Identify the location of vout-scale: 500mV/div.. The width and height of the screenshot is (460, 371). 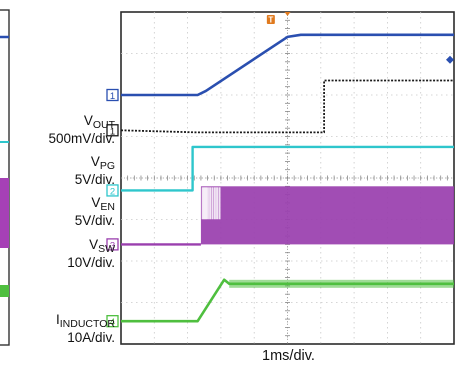
(81, 138).